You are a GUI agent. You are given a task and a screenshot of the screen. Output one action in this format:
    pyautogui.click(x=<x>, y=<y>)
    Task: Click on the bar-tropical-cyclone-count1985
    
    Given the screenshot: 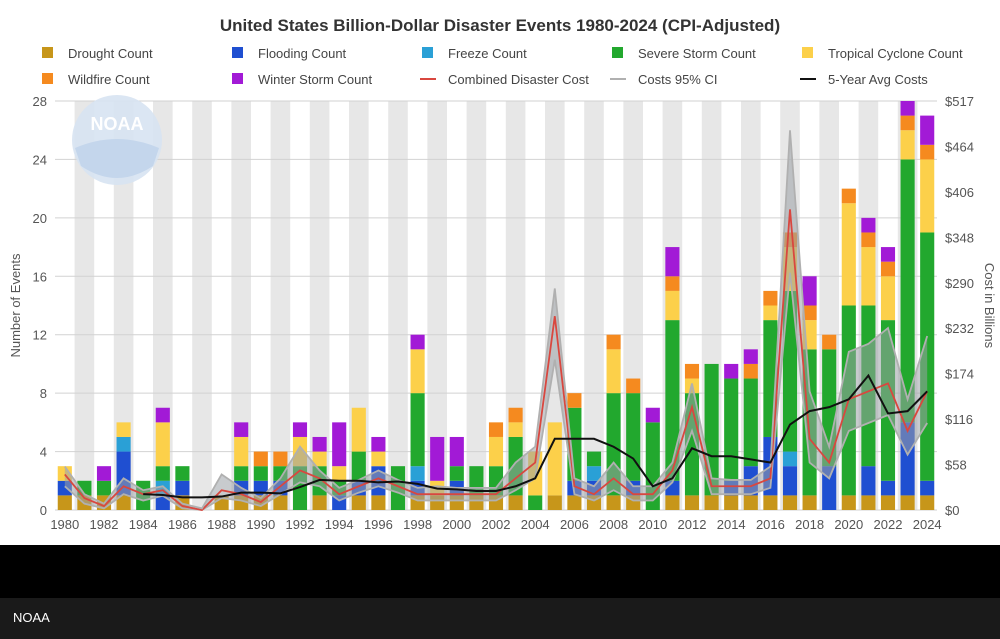 What is the action you would take?
    pyautogui.click(x=162, y=444)
    